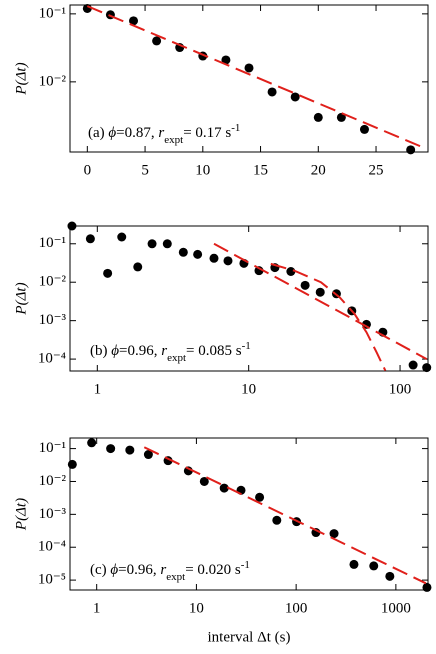 The image size is (436, 654). Describe the element at coordinates (249, 637) in the screenshot. I see `x-axis-label: interval Δt (s)` at that location.